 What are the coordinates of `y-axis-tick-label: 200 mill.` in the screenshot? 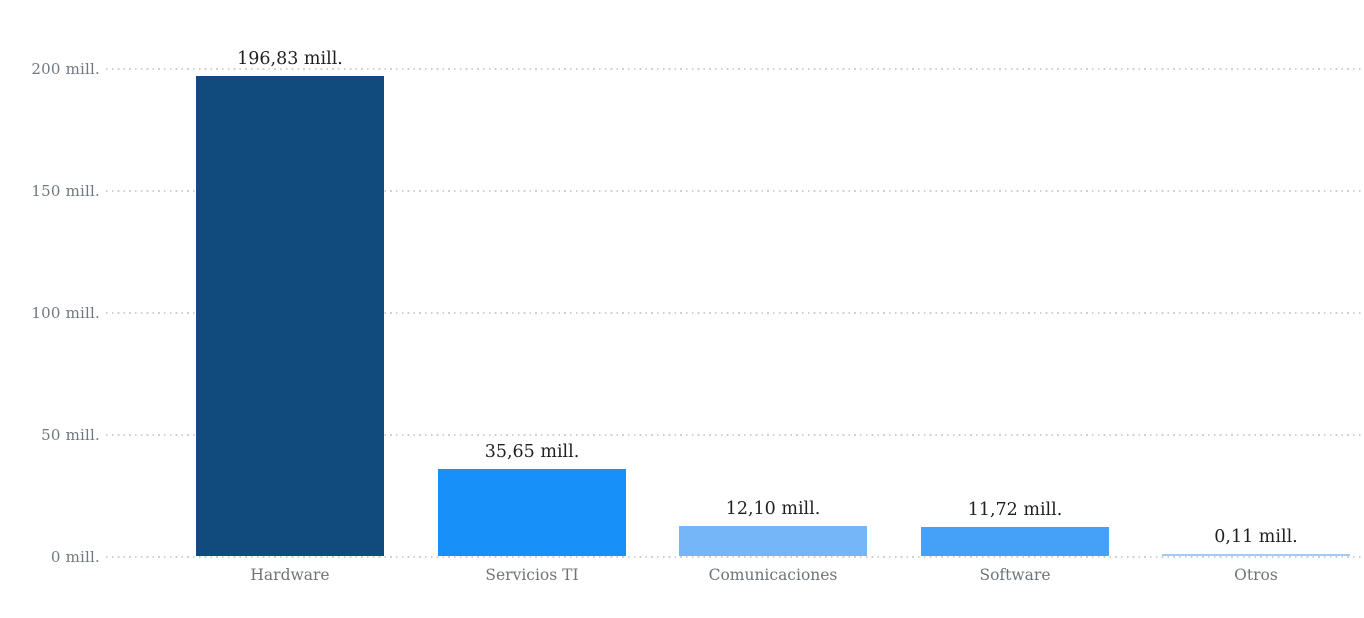 It's located at (65, 69).